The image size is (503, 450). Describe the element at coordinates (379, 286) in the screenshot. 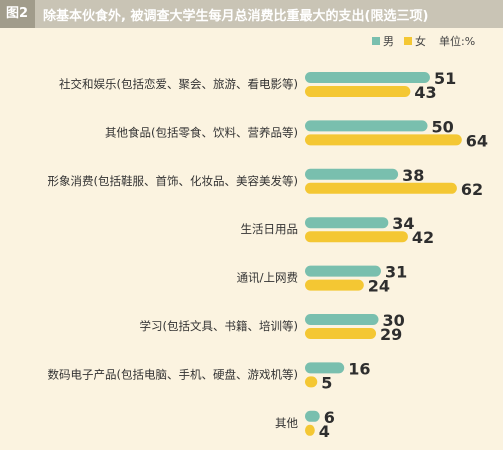

I see `value-label-female: 24` at that location.